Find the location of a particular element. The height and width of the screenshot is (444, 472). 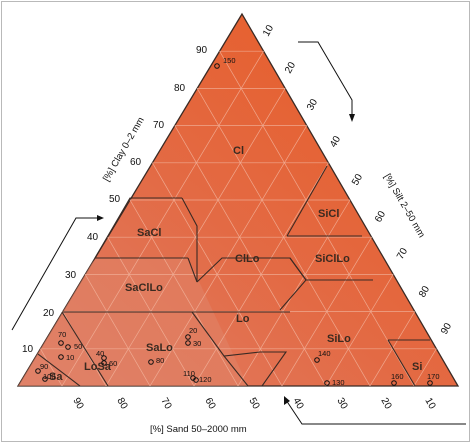

sand-region-shade is located at coordinates (133, 322).